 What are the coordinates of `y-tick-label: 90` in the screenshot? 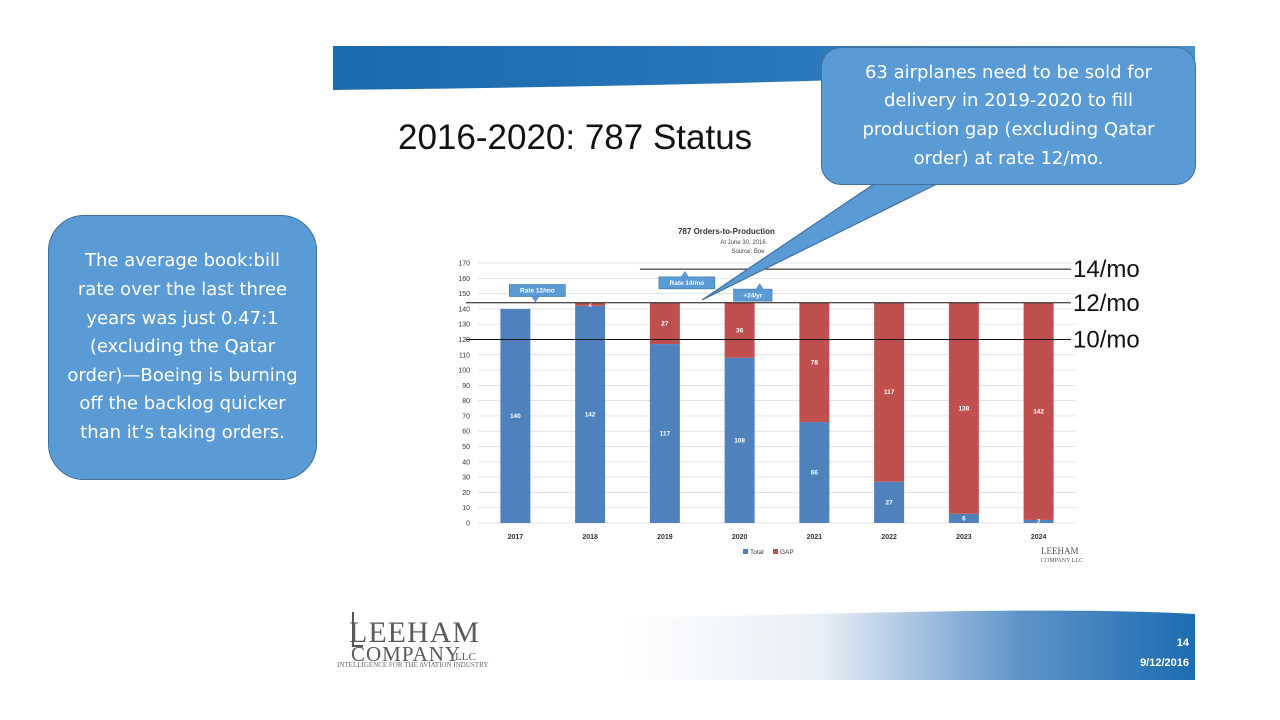 It's located at (466, 386).